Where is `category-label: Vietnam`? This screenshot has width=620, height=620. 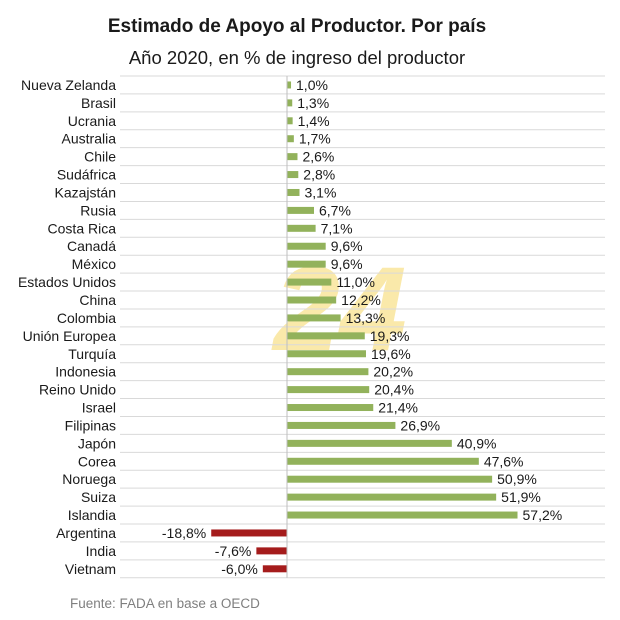
category-label: Vietnam is located at coordinates (90, 569).